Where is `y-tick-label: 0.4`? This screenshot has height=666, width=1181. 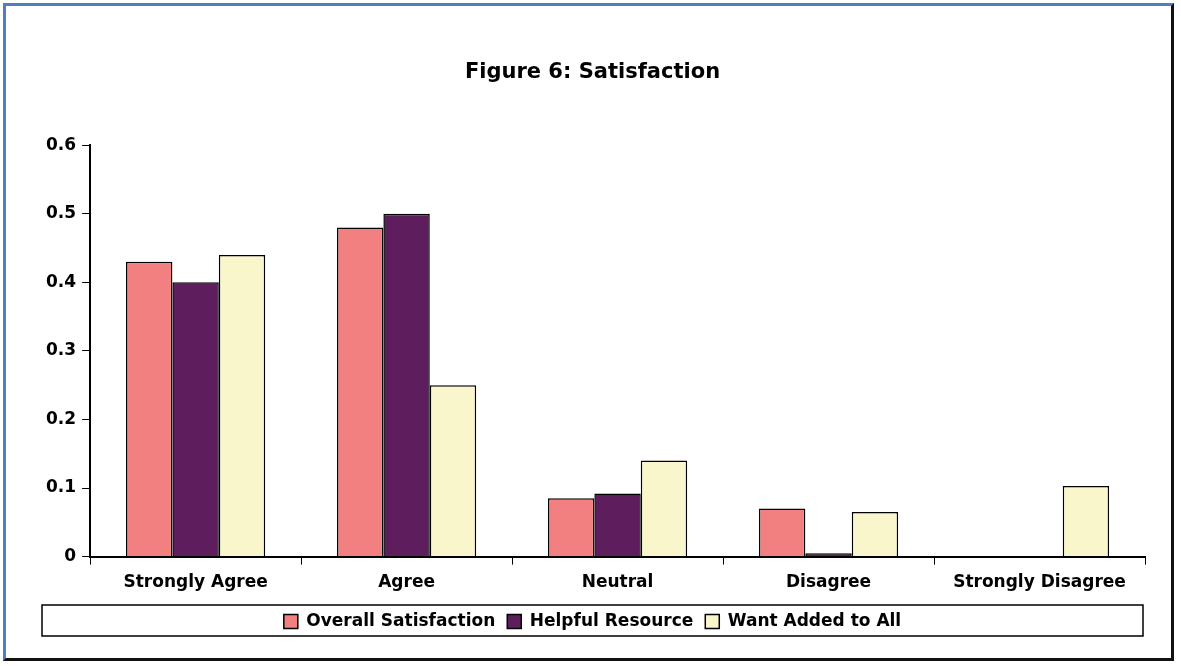
y-tick-label: 0.4 is located at coordinates (61, 280).